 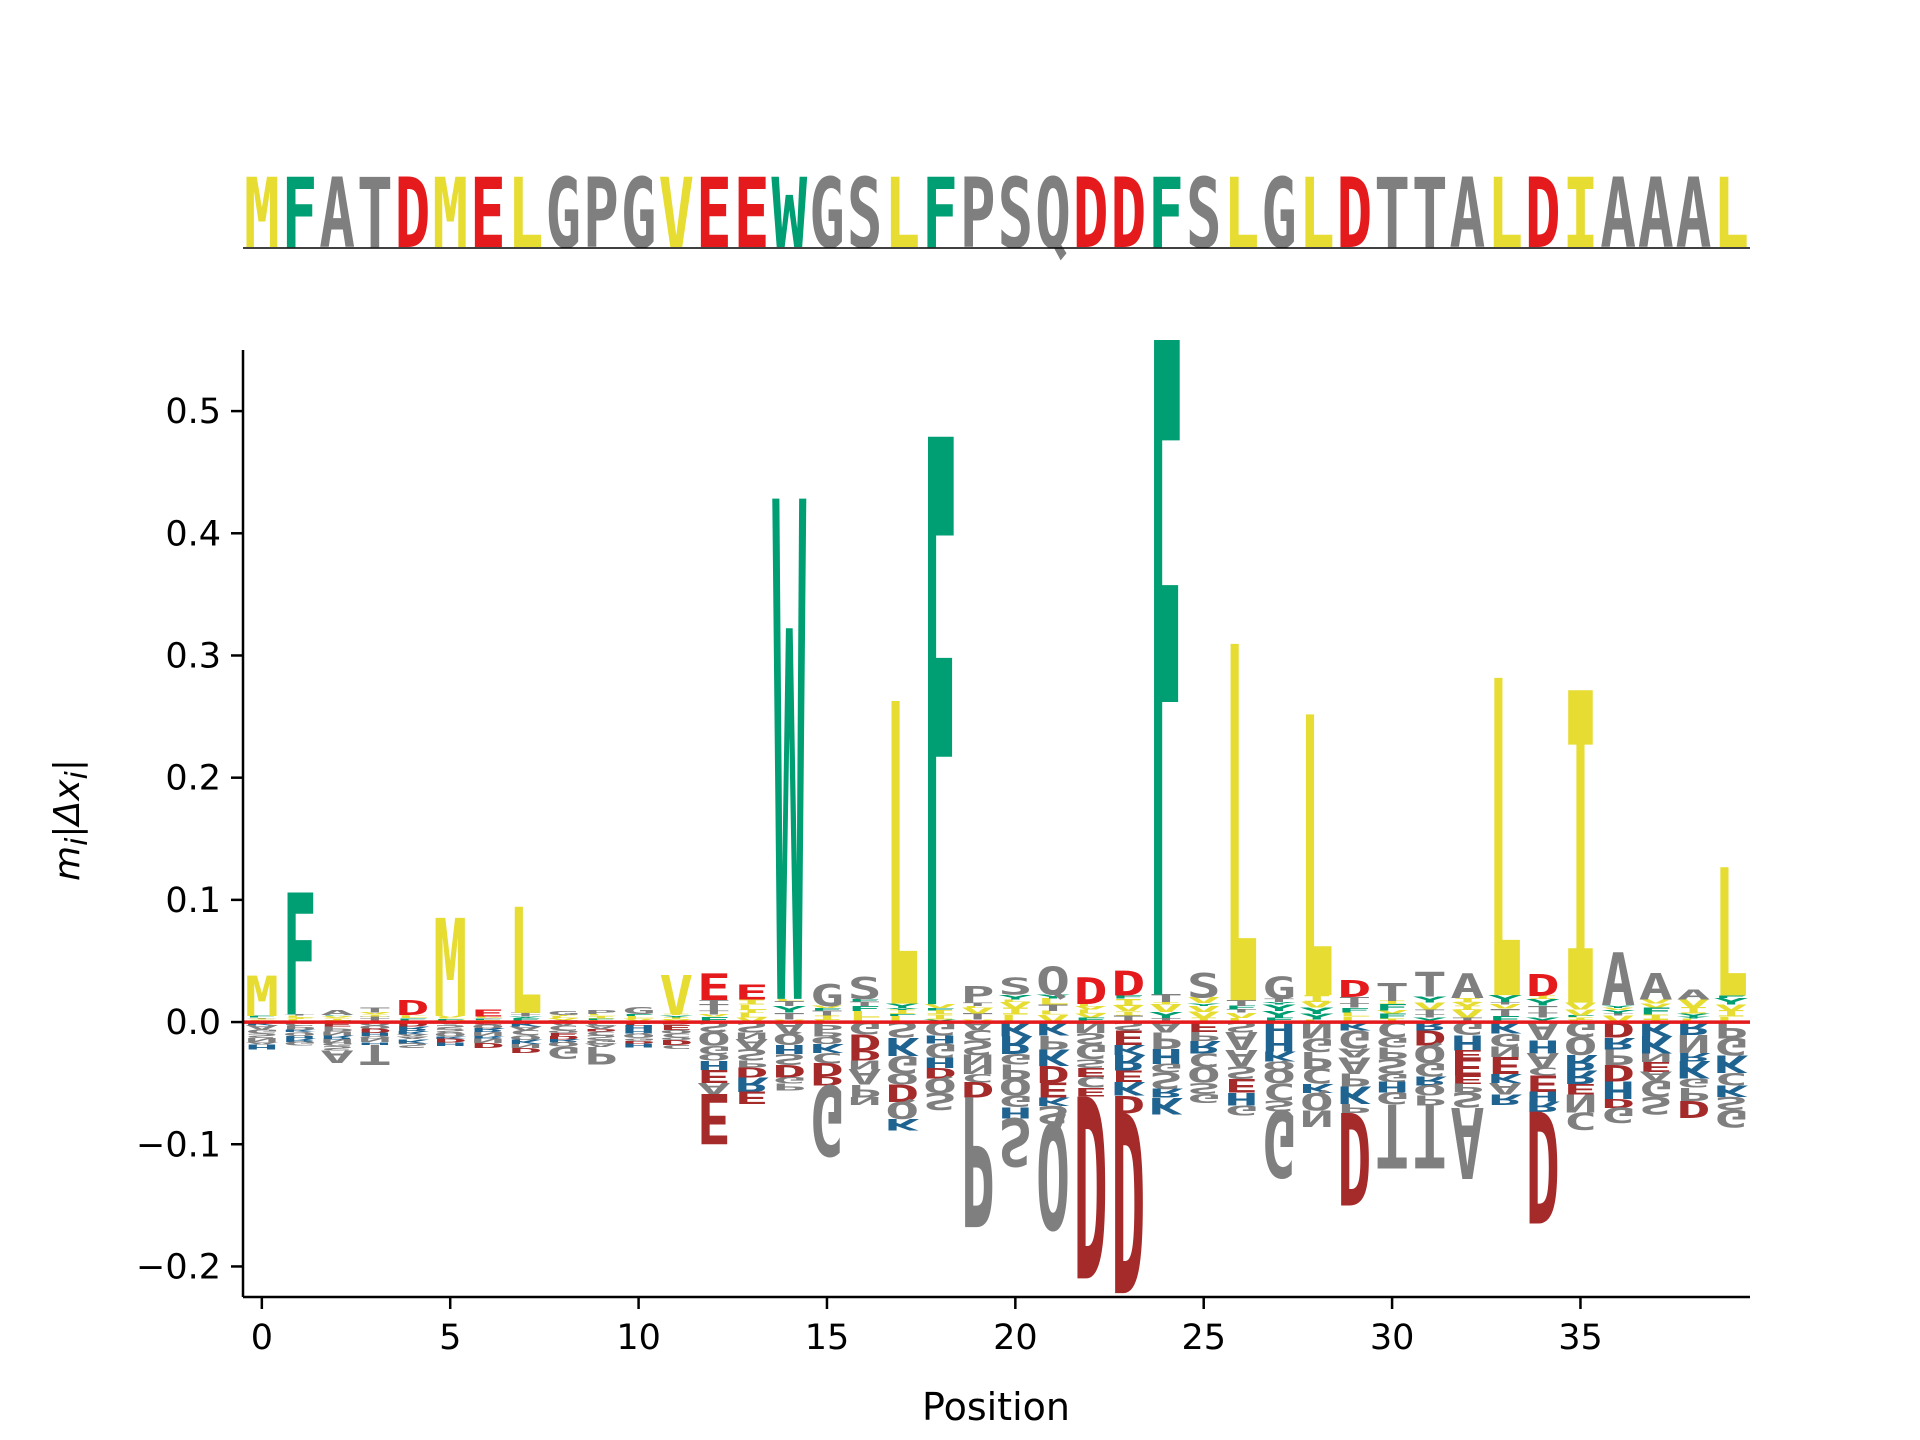 I want to click on logo-letter-negative-major: A, so click(x=1467, y=1142).